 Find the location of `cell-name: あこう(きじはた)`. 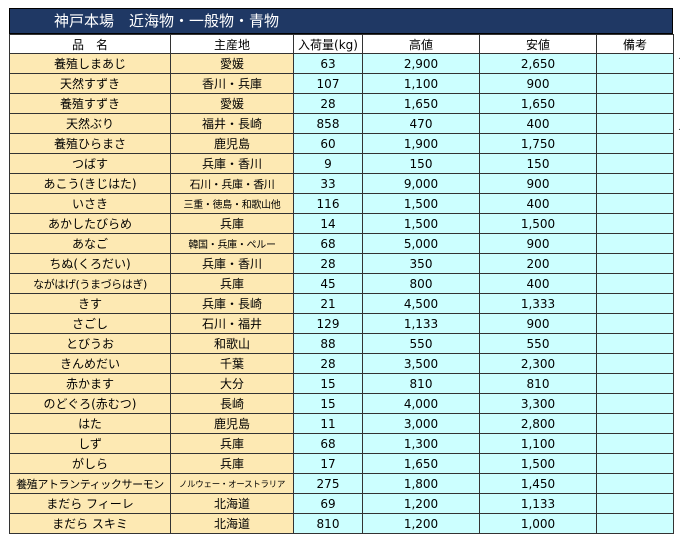

cell-name: あこう(きじはた) is located at coordinates (90, 183).